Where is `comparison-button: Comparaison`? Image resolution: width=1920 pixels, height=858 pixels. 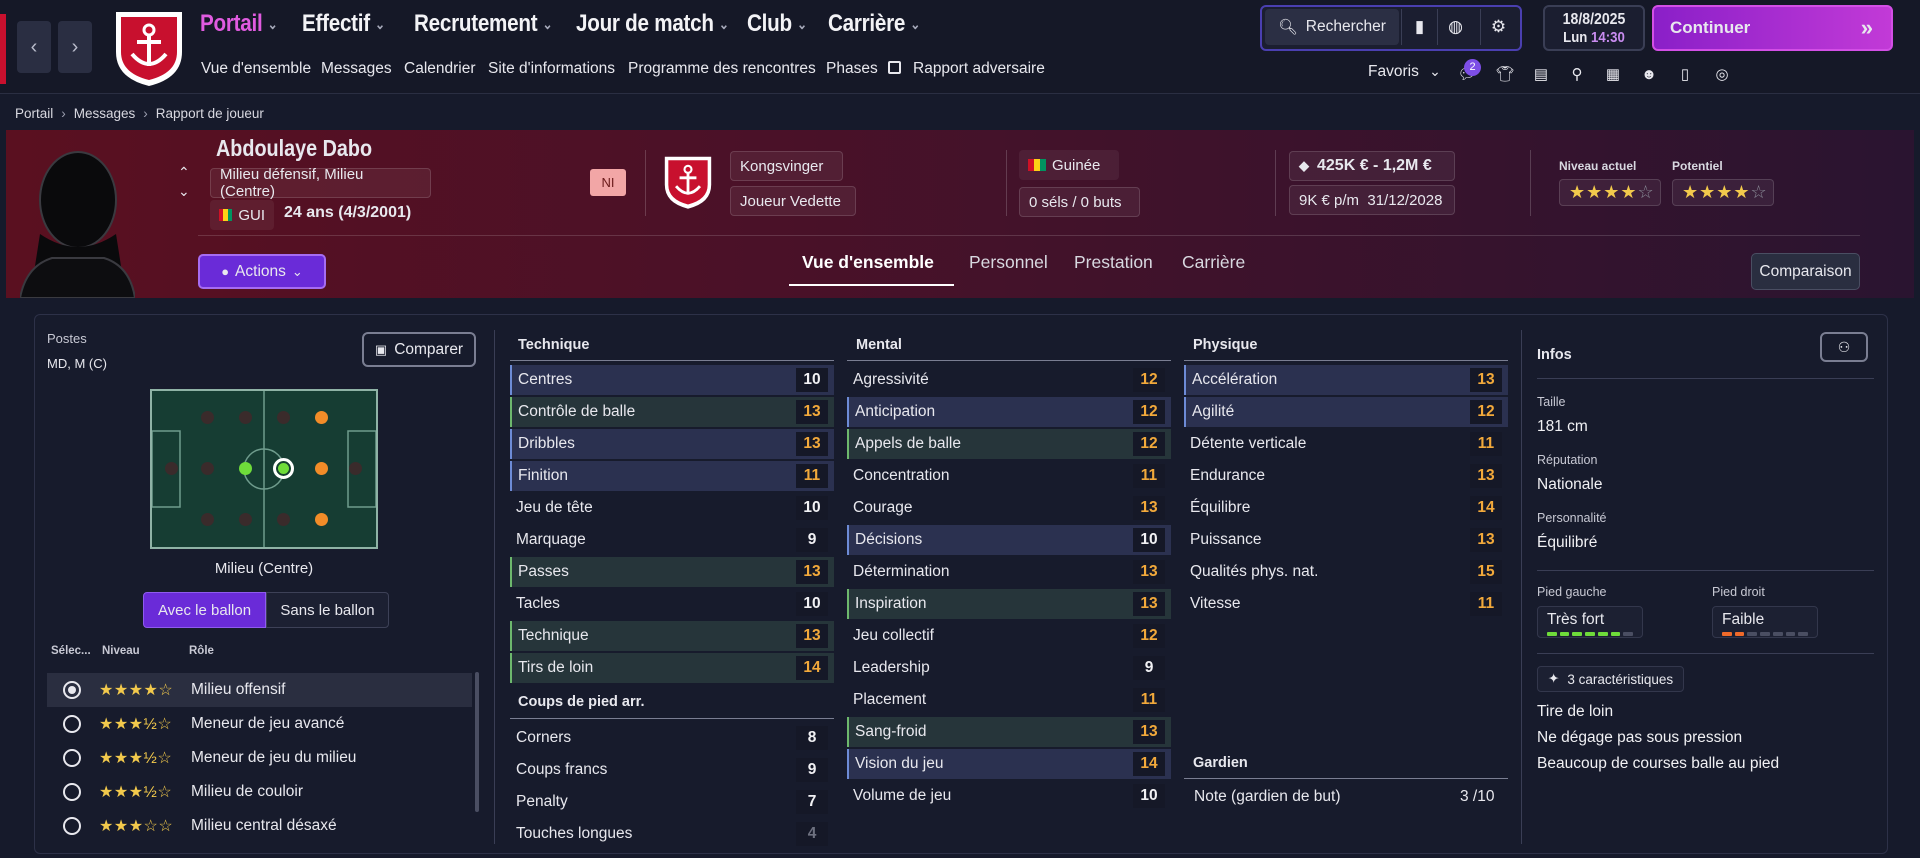
comparison-button: Comparaison is located at coordinates (1805, 271).